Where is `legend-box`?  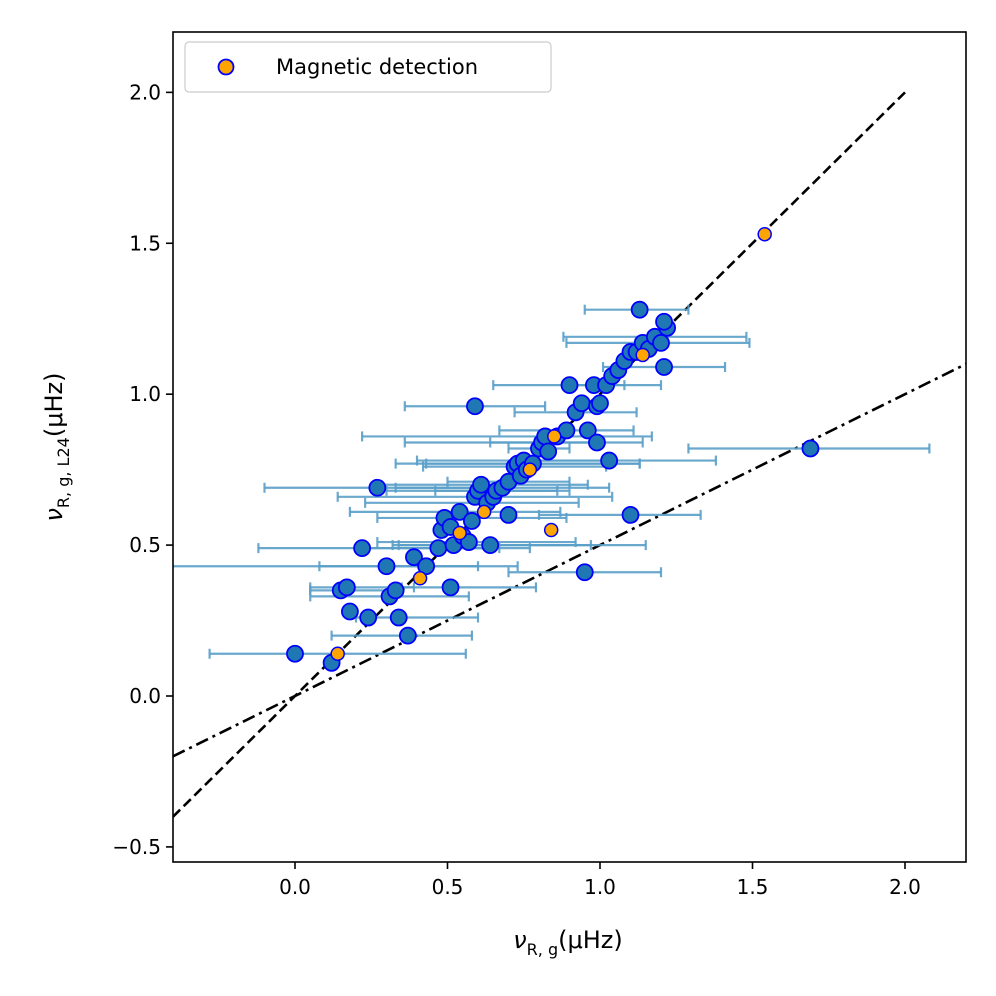
legend-box is located at coordinates (368, 67).